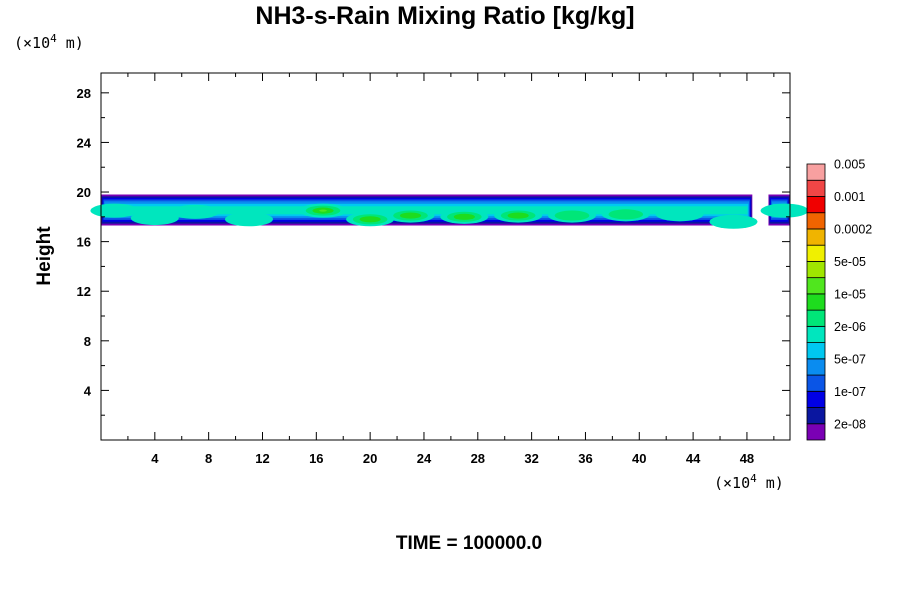 Image resolution: width=900 pixels, height=600 pixels. What do you see at coordinates (316, 458) in the screenshot?
I see `x-tick-label: 16` at bounding box center [316, 458].